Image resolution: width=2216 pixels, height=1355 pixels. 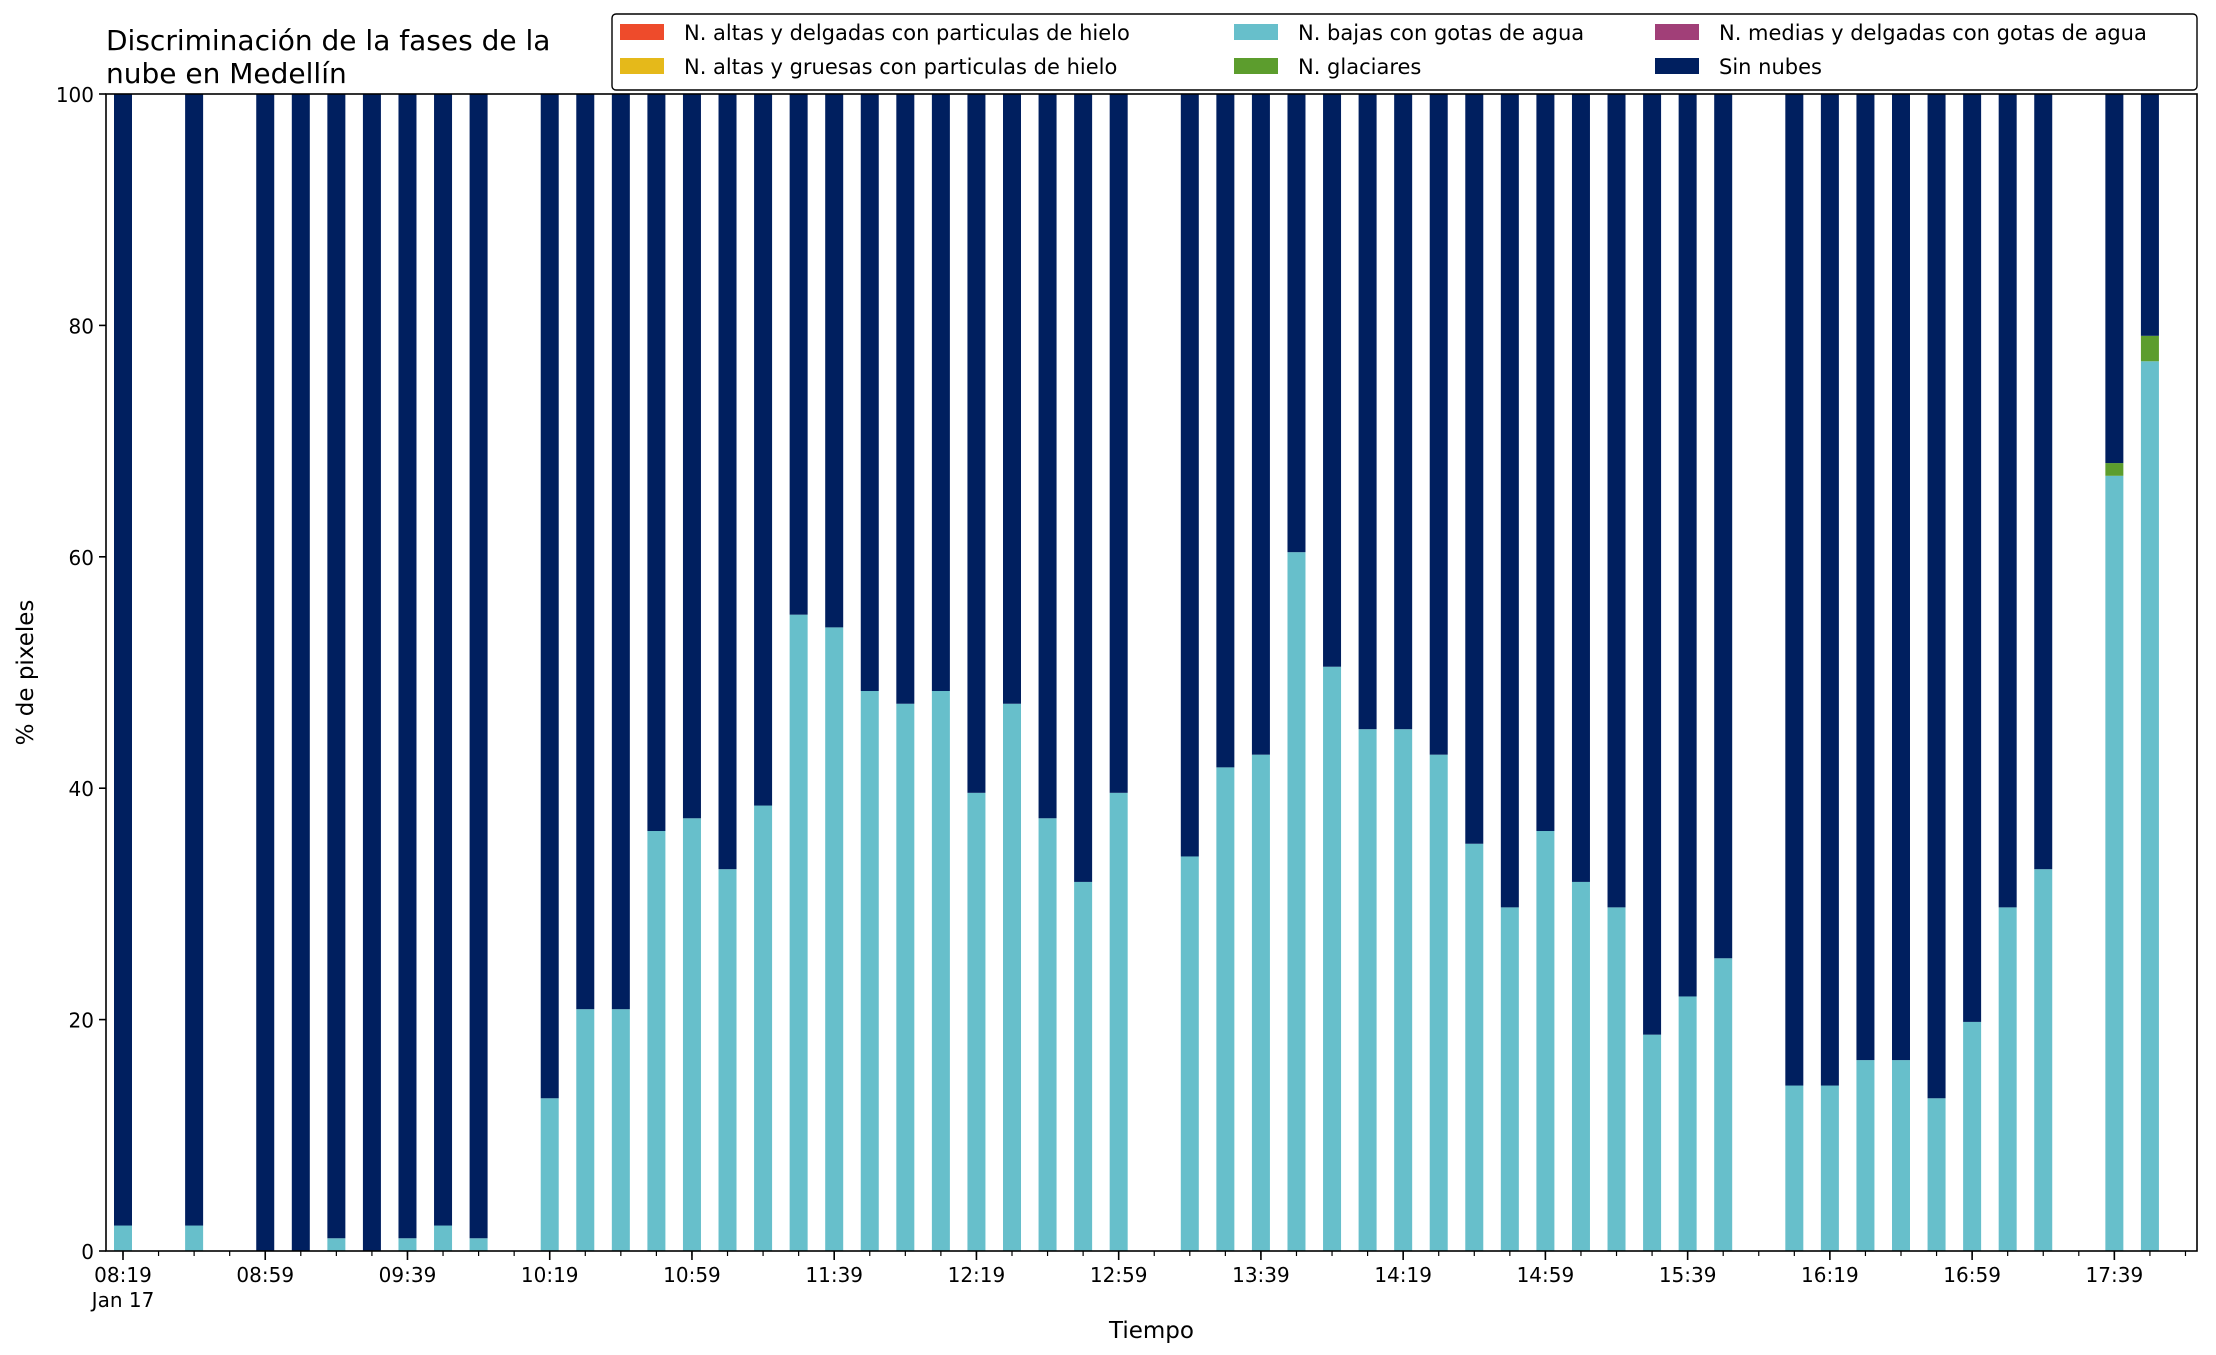 I want to click on legend-entry-label: N. glaciares, so click(x=1359, y=67).